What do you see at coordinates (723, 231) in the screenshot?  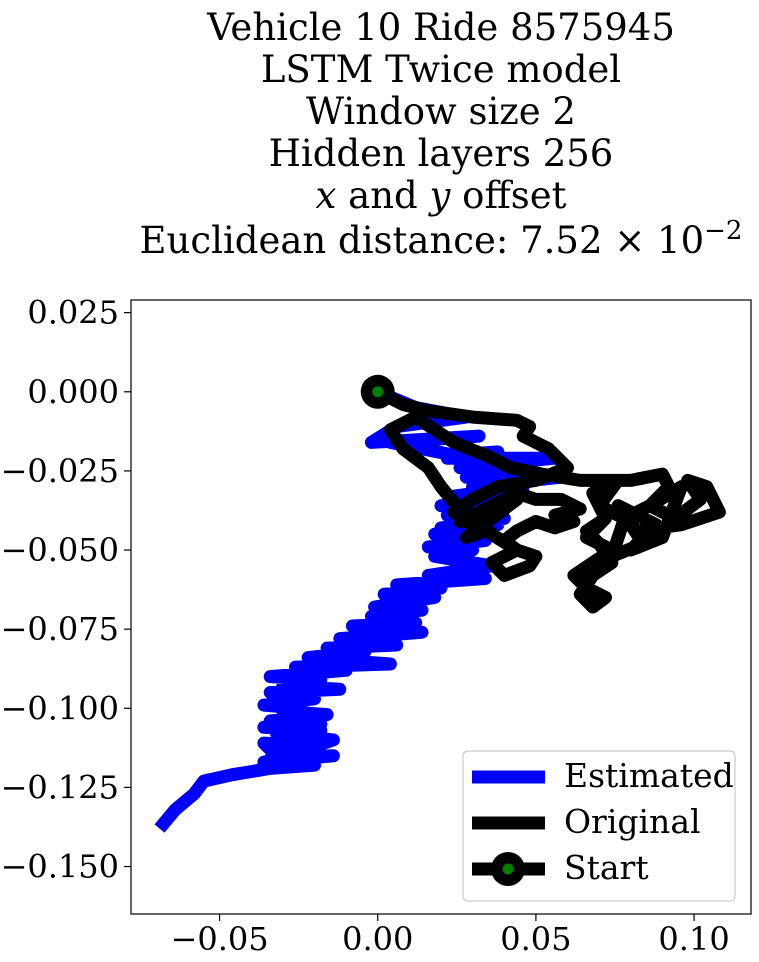 I see `title-distance-exponent: −2` at bounding box center [723, 231].